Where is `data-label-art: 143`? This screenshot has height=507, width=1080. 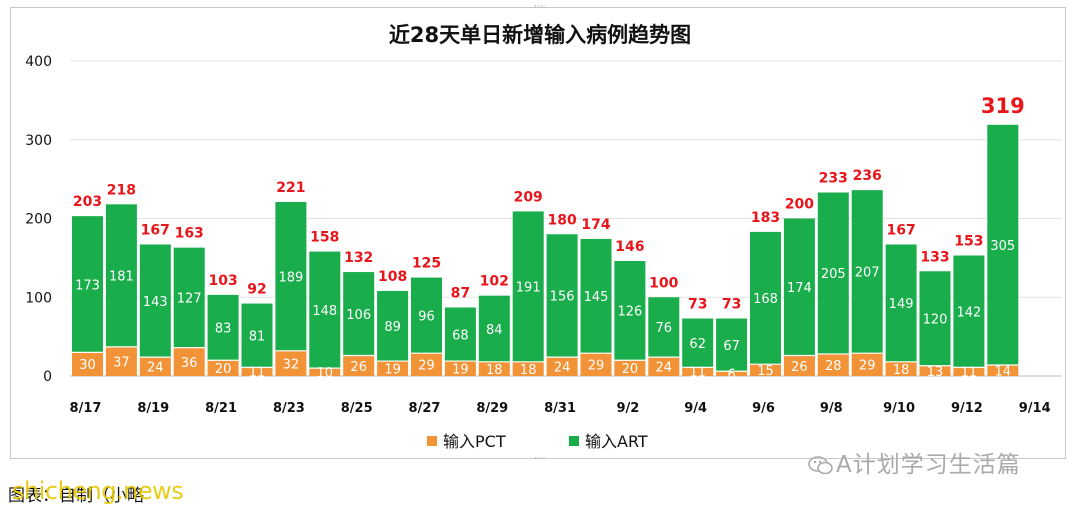
data-label-art: 143 is located at coordinates (155, 302).